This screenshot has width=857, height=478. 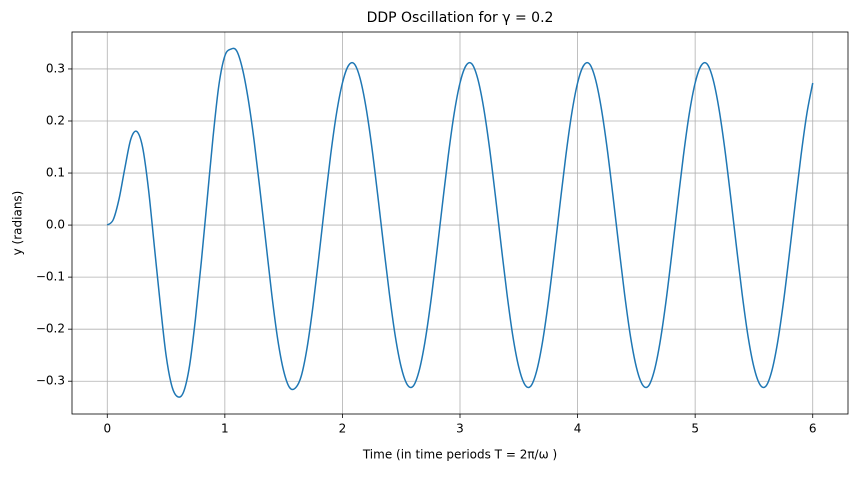 What do you see at coordinates (460, 18) in the screenshot?
I see `chart-title: DDP Oscillation for γ = 0.2` at bounding box center [460, 18].